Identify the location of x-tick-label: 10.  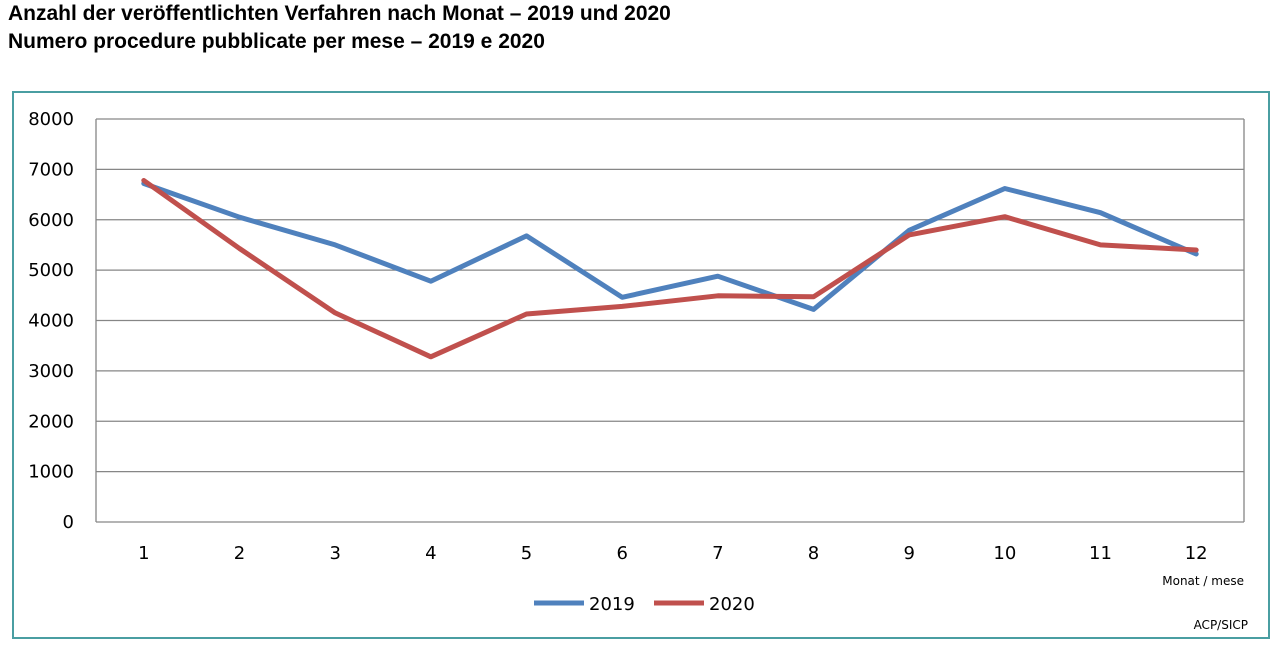
(1004, 553).